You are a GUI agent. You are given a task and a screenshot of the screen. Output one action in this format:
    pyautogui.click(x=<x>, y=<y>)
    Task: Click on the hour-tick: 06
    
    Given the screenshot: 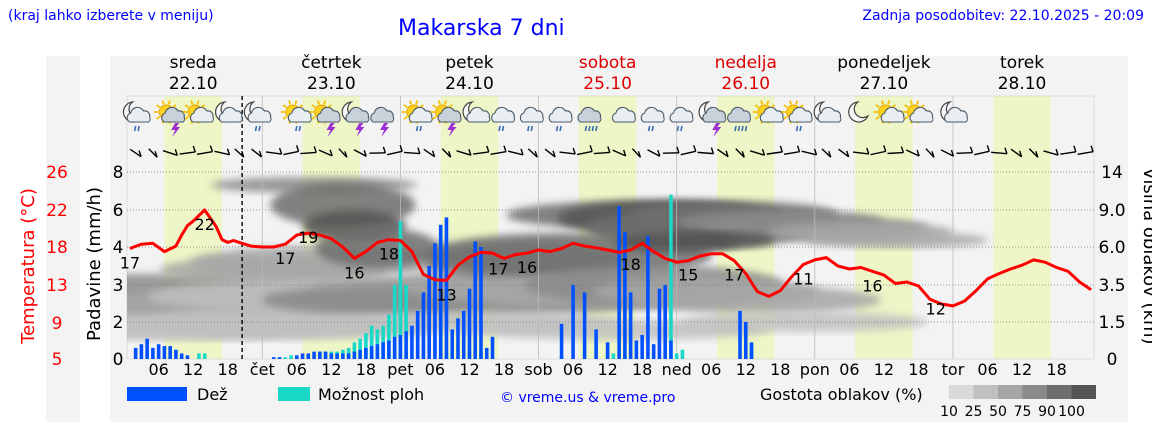 What is the action you would take?
    pyautogui.click(x=573, y=369)
    